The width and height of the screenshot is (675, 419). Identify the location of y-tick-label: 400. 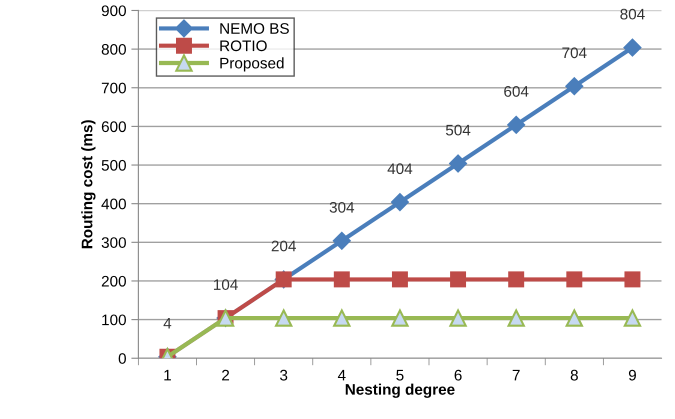
(113, 204).